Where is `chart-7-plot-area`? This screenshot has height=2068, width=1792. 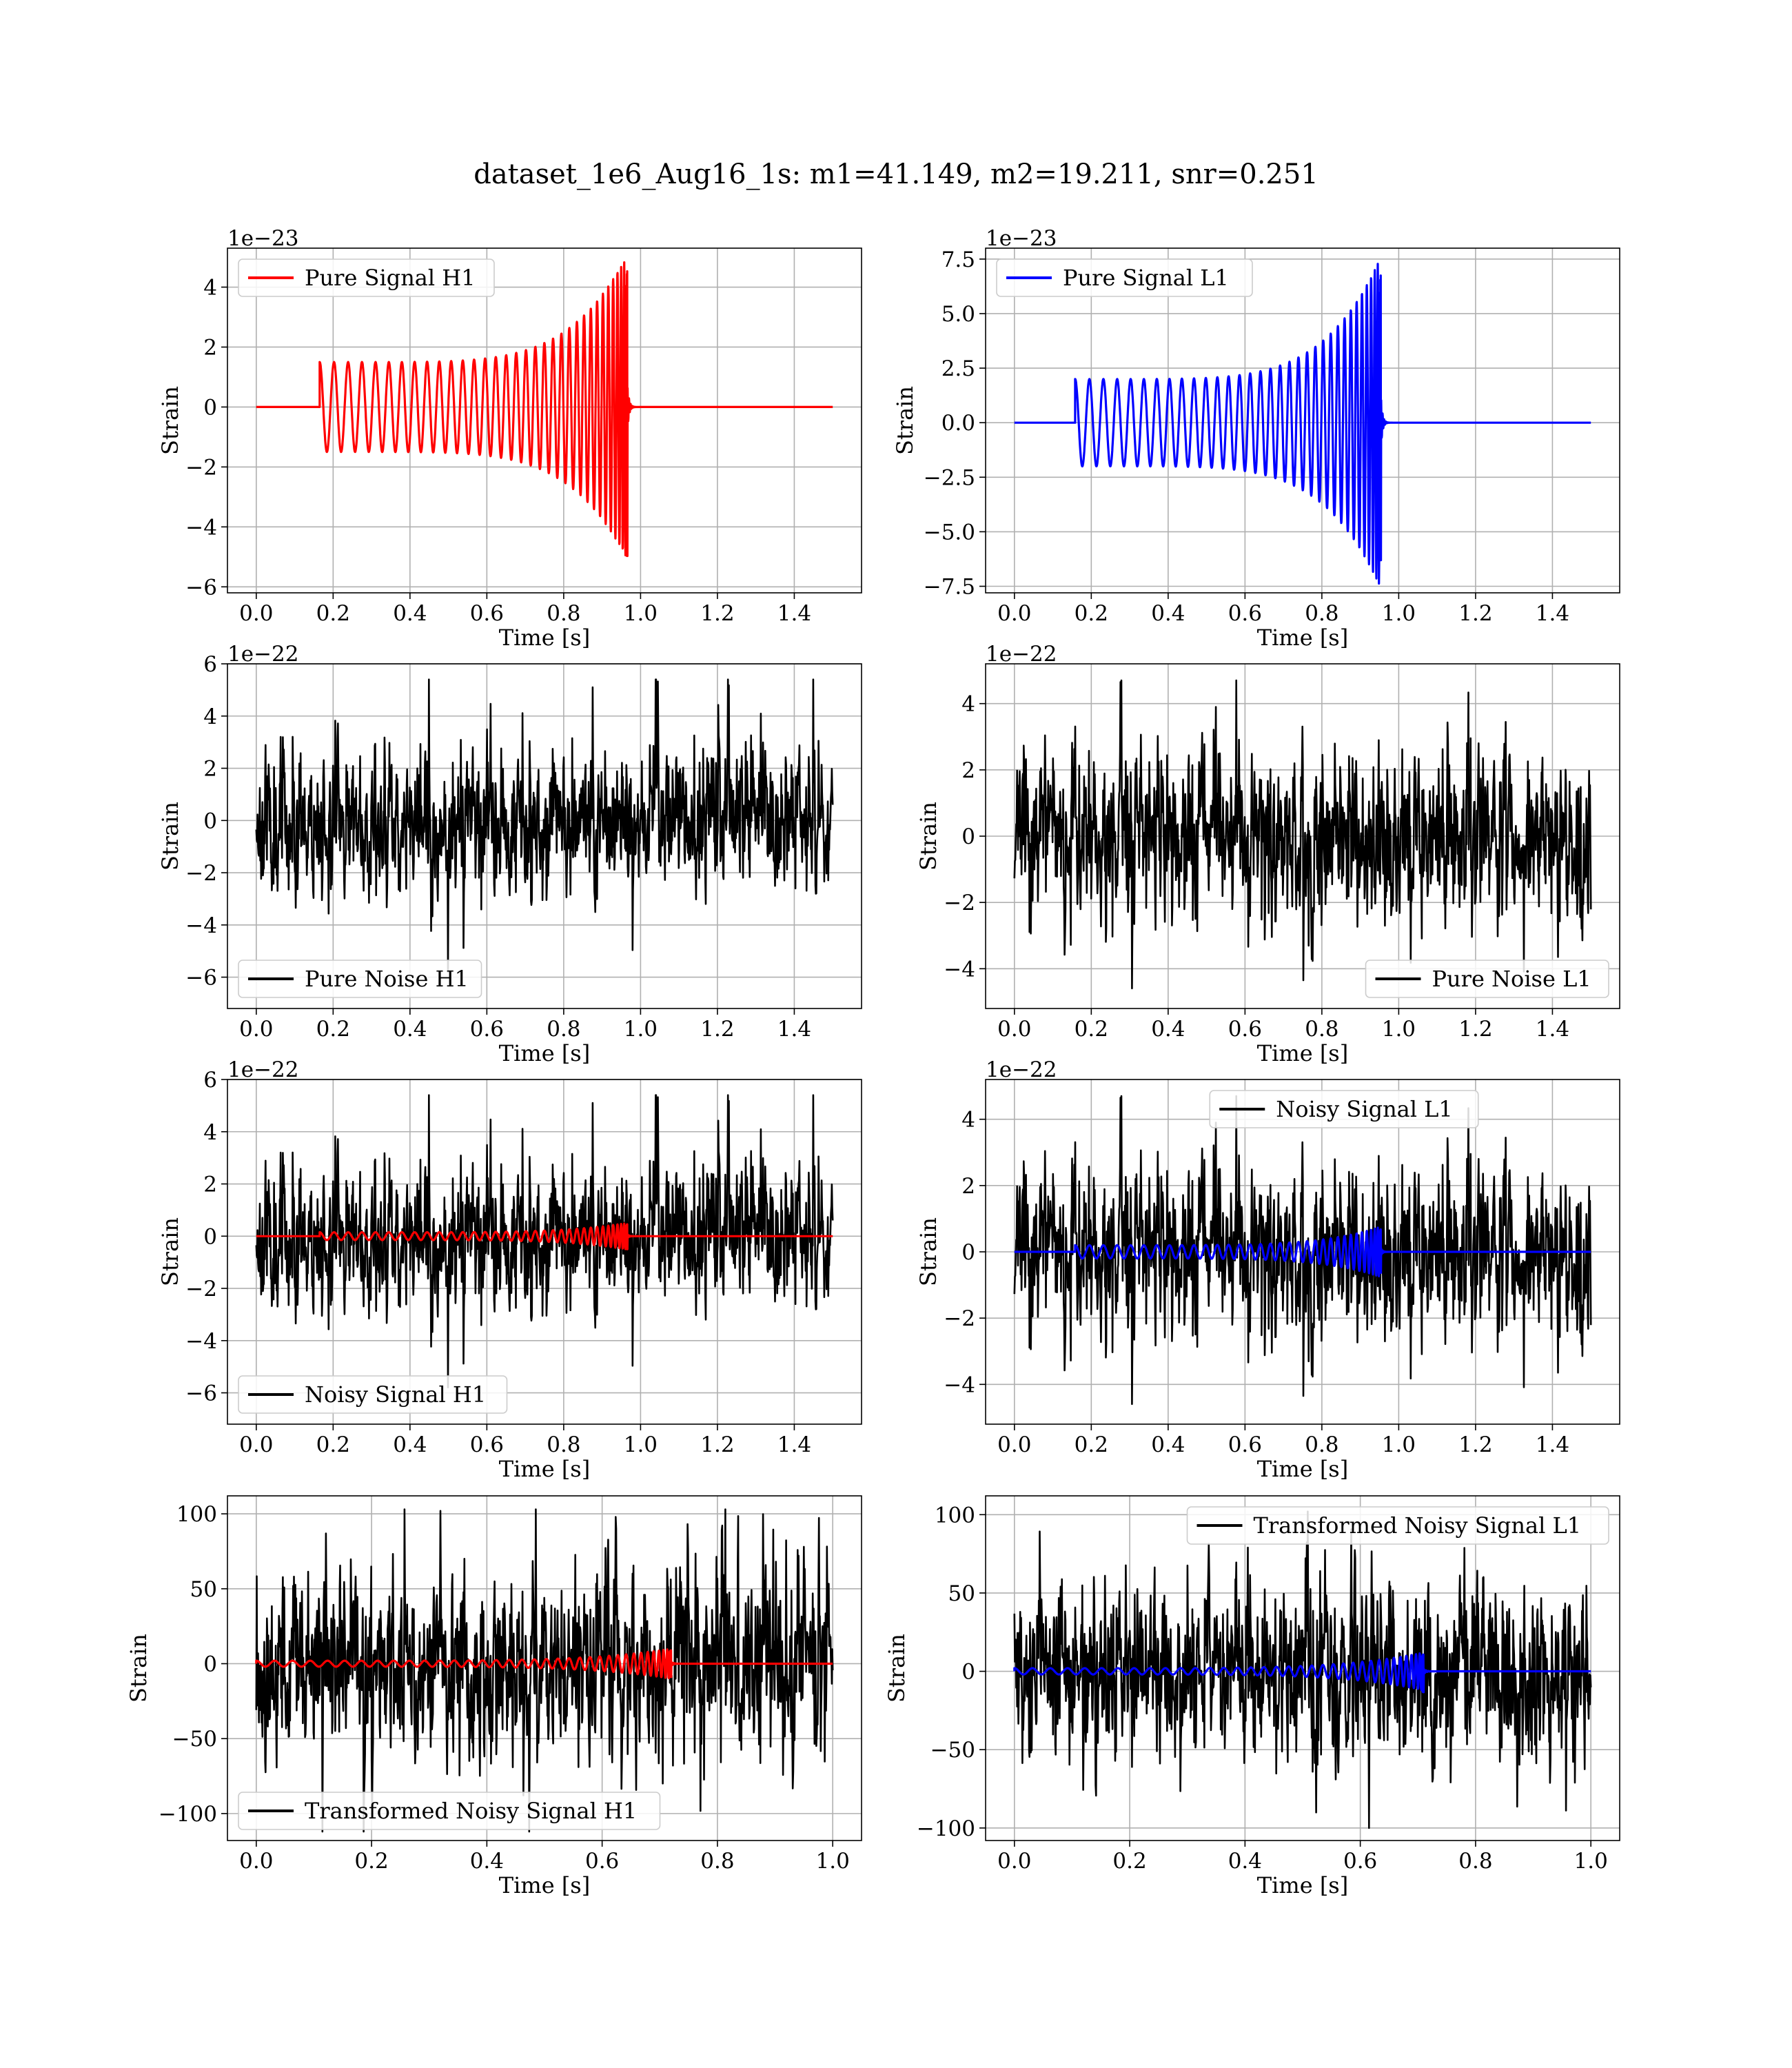
chart-7-plot-area is located at coordinates (544, 1670).